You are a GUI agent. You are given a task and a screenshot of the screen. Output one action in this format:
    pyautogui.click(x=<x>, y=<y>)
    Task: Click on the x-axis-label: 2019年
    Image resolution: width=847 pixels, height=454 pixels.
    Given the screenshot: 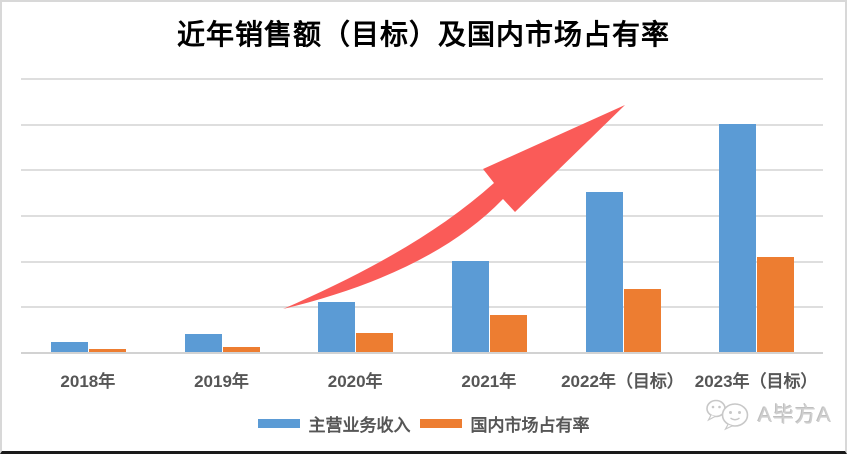 What is the action you would take?
    pyautogui.click(x=221, y=381)
    